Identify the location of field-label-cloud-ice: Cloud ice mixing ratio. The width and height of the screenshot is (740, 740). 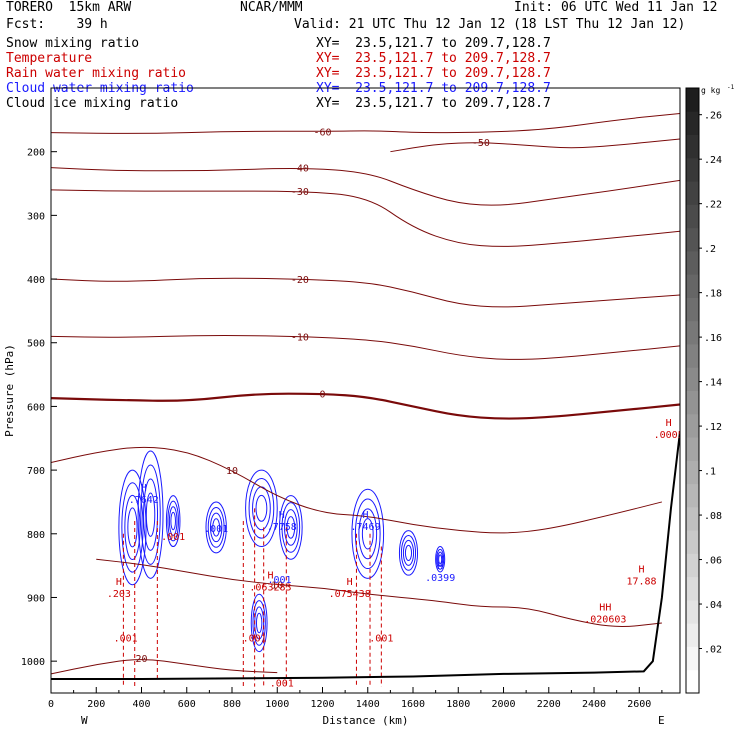
(92, 103).